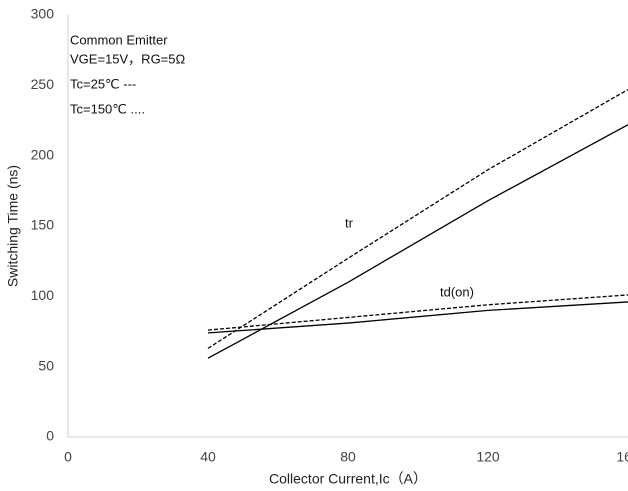 This screenshot has height=491, width=628. What do you see at coordinates (348, 479) in the screenshot?
I see `x-axis-title: Collector Current,Ic（A）` at bounding box center [348, 479].